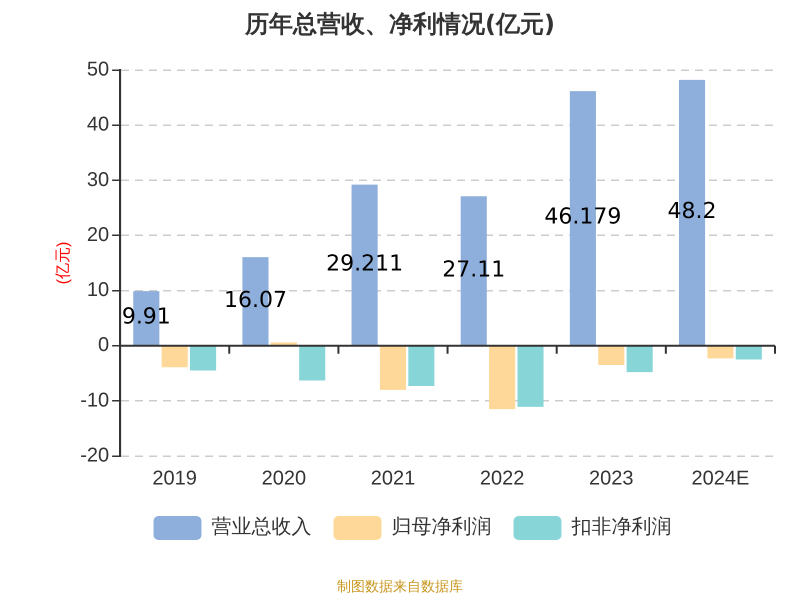 The width and height of the screenshot is (800, 600). I want to click on y-tick-label: 10, so click(98, 290).